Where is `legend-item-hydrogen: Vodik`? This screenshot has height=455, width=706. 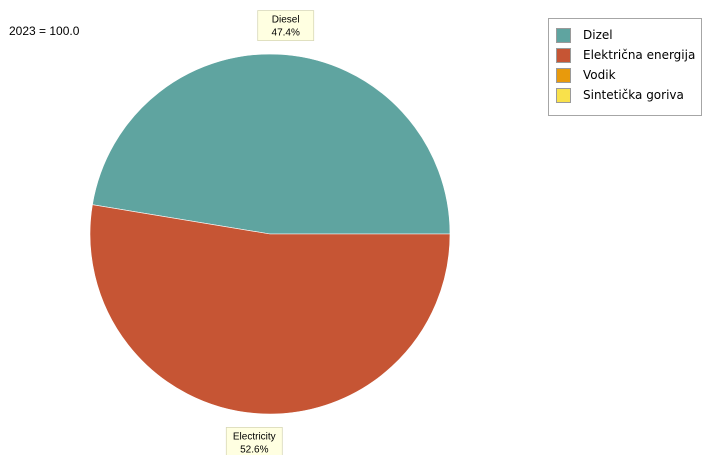 legend-item-hydrogen: Vodik is located at coordinates (625, 75).